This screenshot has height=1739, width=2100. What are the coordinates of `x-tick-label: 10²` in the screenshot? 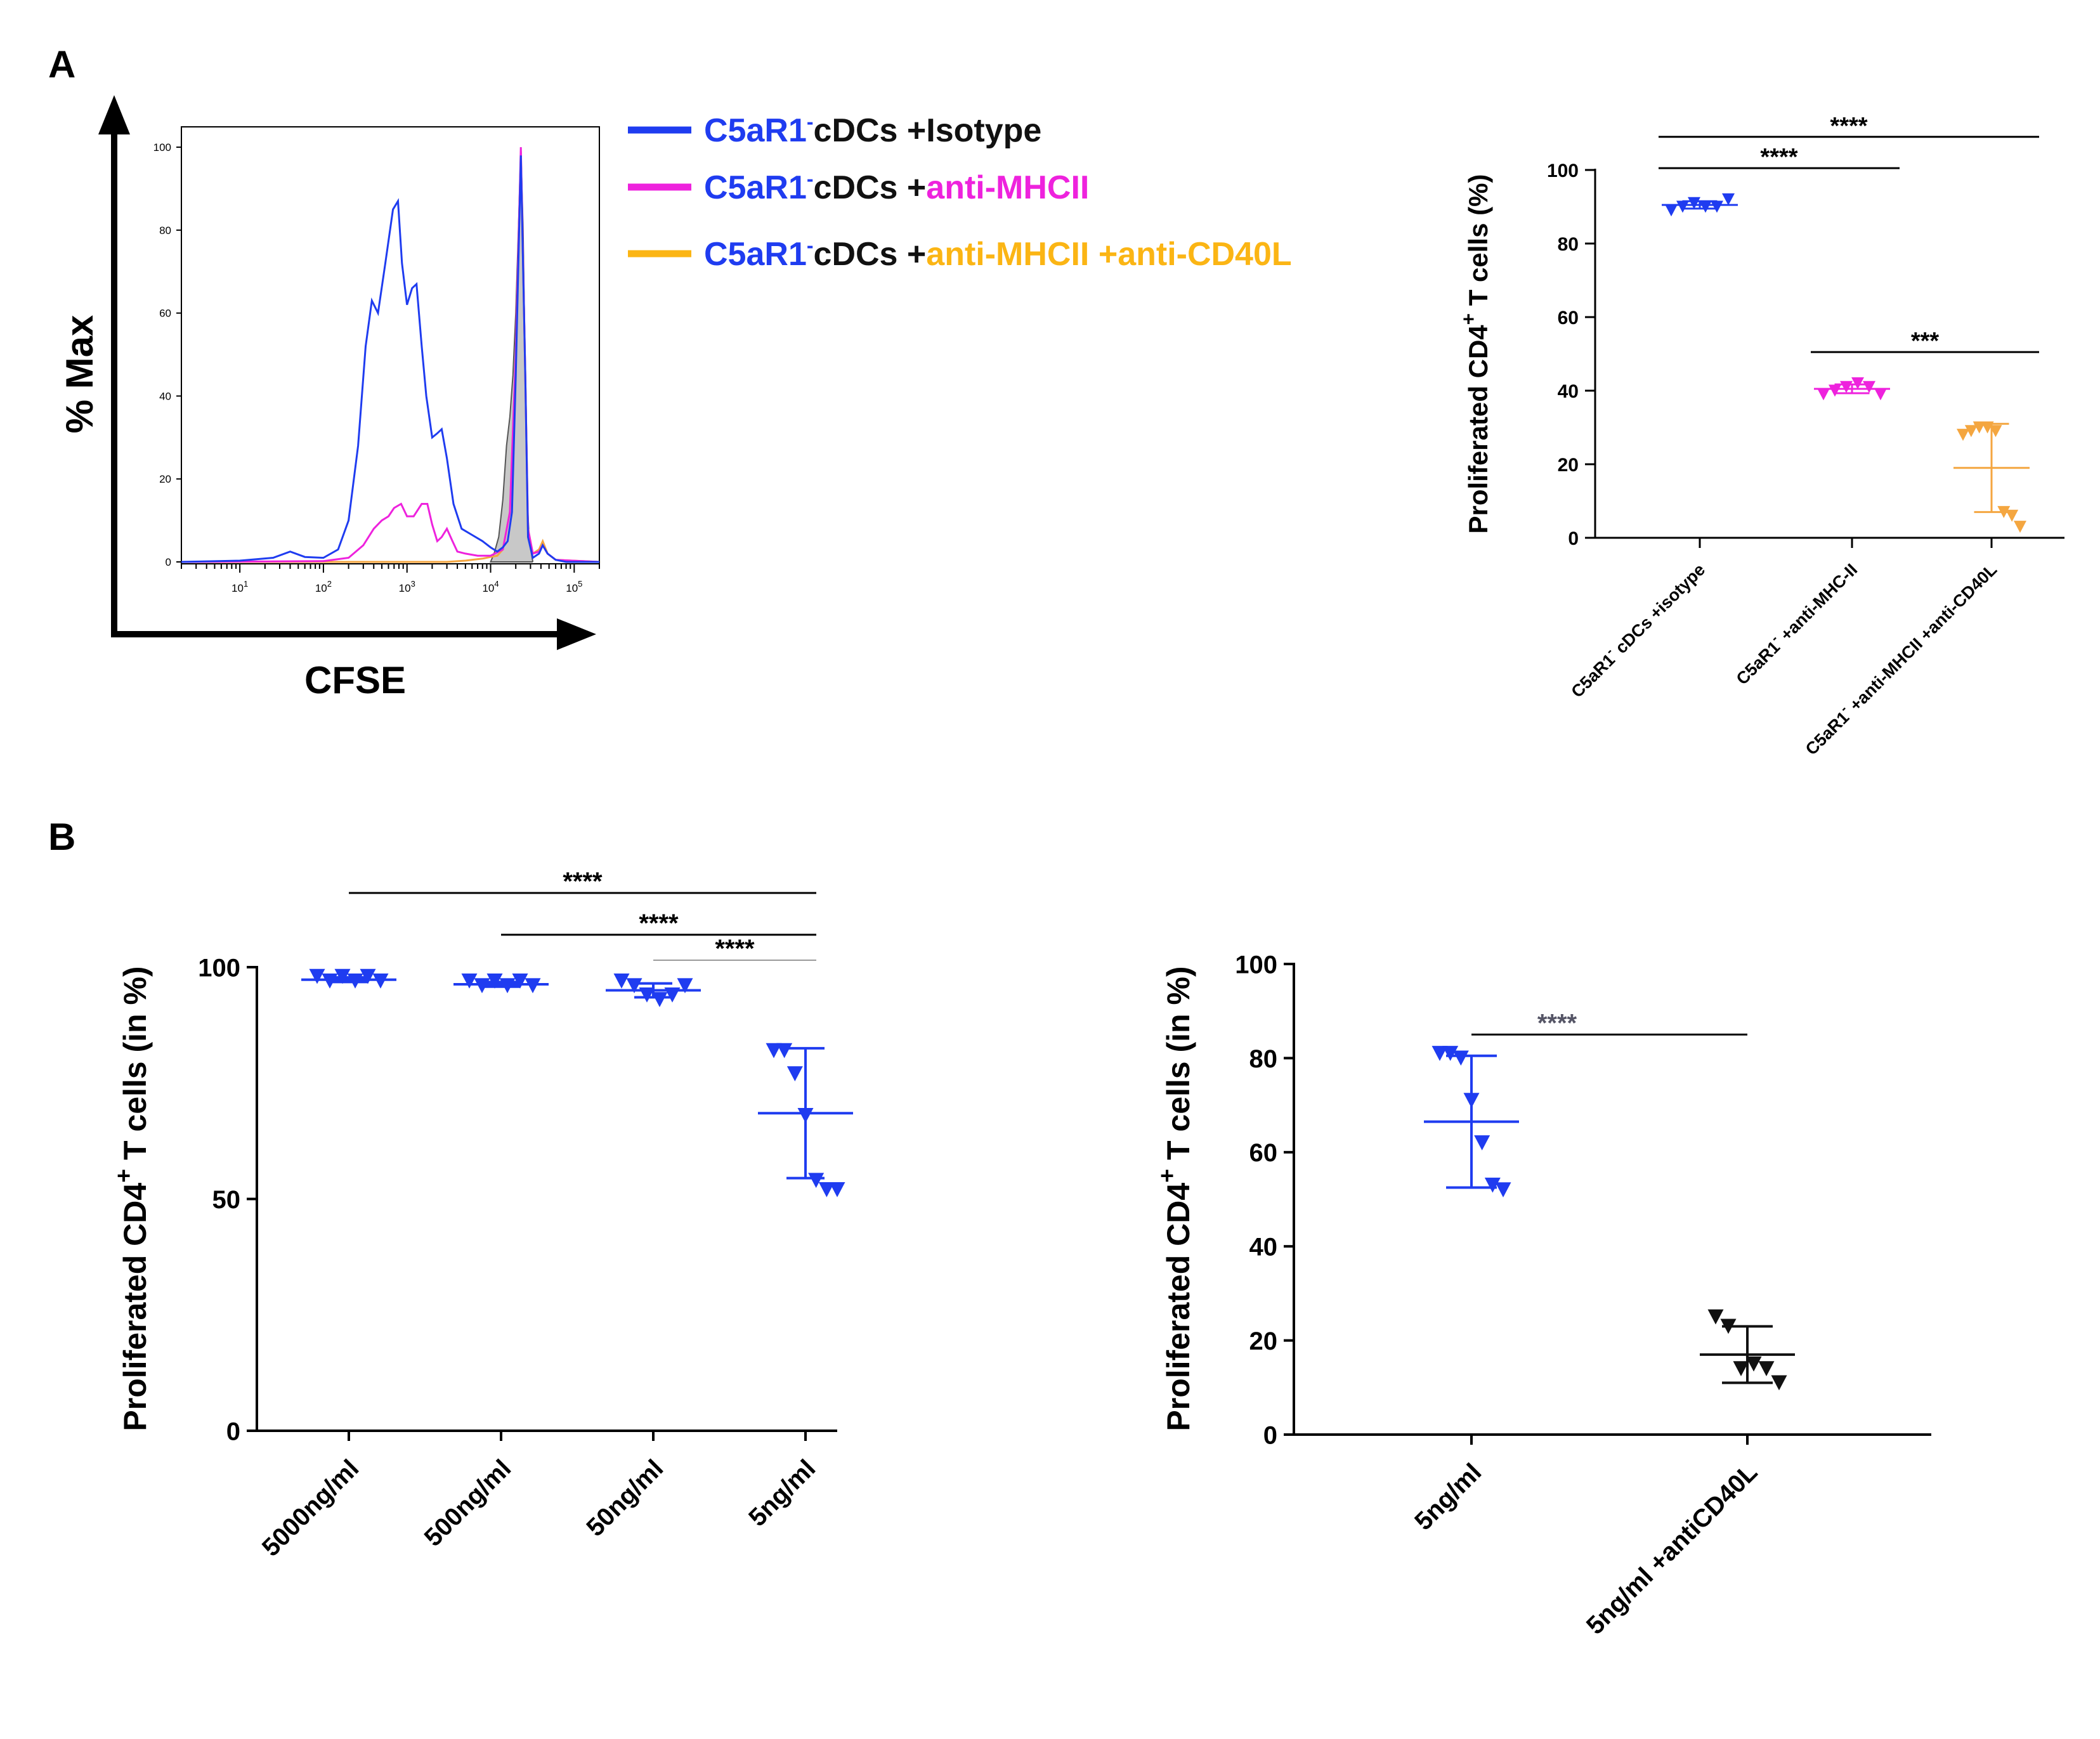 It's located at (323, 586).